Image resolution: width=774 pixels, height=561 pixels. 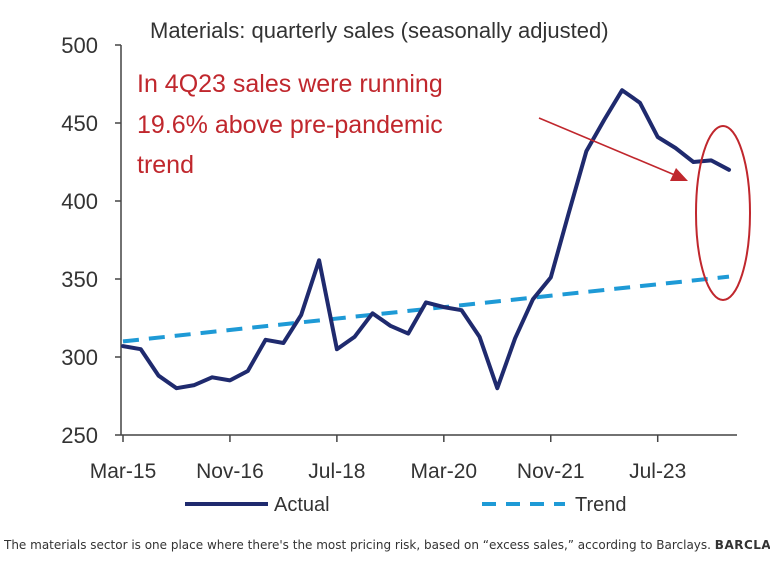 What do you see at coordinates (79, 45) in the screenshot?
I see `y-tick-label: 500` at bounding box center [79, 45].